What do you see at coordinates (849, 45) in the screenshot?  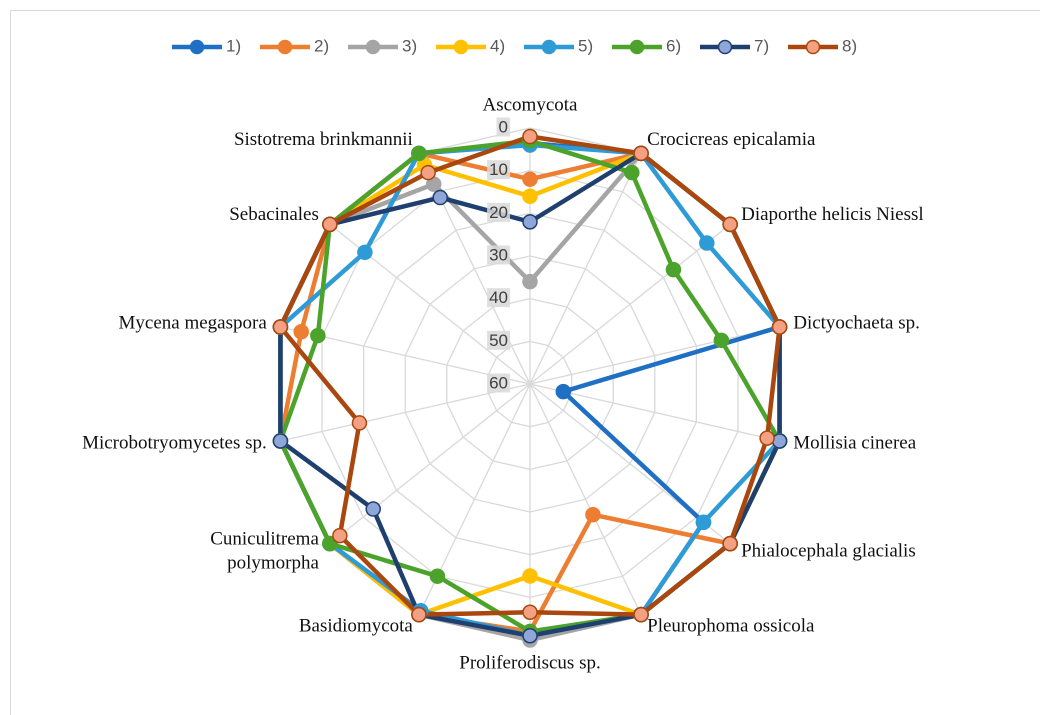 I see `legend-label: 8)` at bounding box center [849, 45].